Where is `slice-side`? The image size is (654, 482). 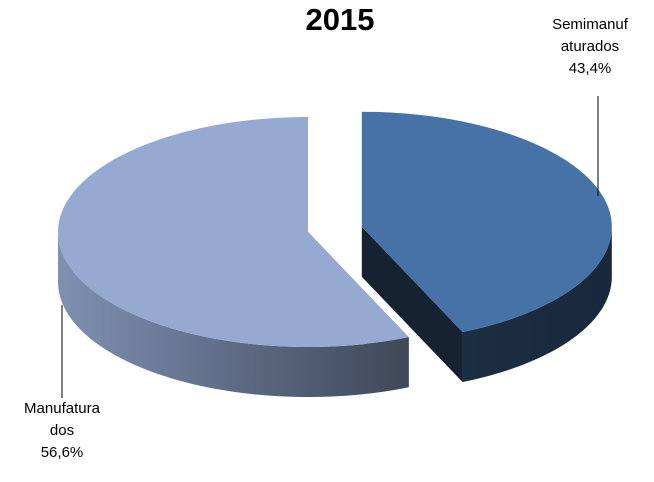 slice-side is located at coordinates (537, 304).